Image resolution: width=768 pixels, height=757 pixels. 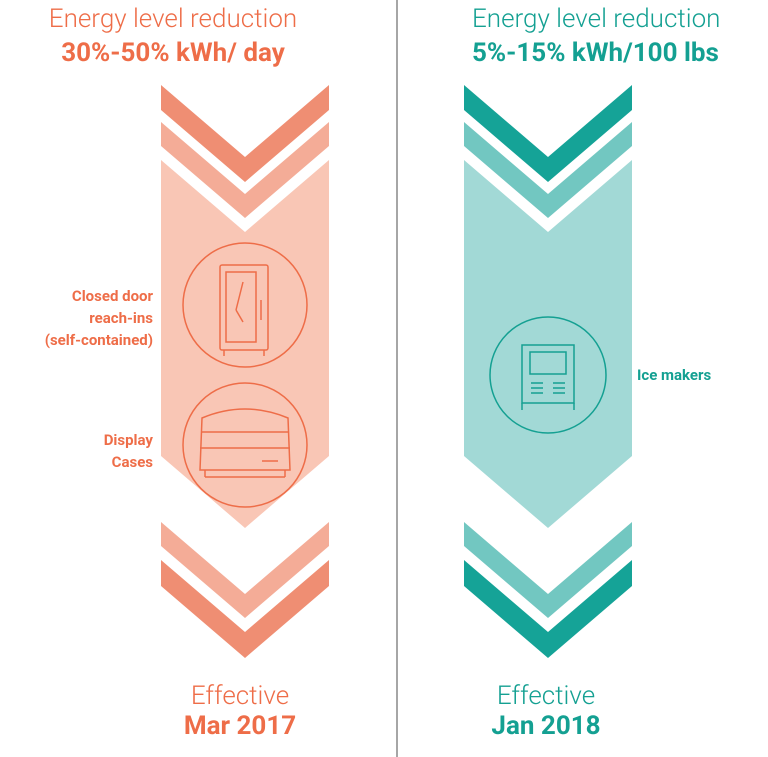 What do you see at coordinates (113, 296) in the screenshot?
I see `item-label: Closed door` at bounding box center [113, 296].